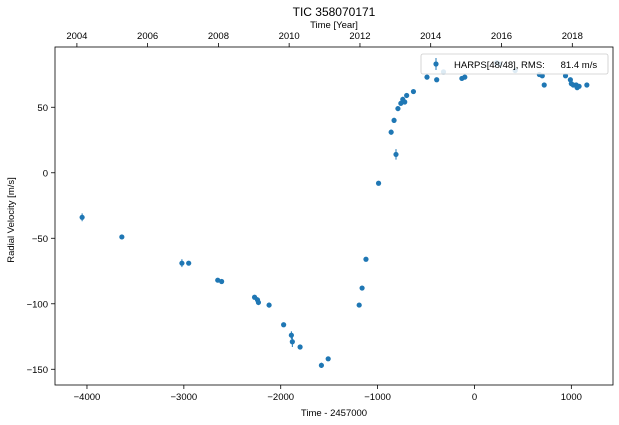  What do you see at coordinates (359, 36) in the screenshot?
I see `top-tick-label: 2012` at bounding box center [359, 36].